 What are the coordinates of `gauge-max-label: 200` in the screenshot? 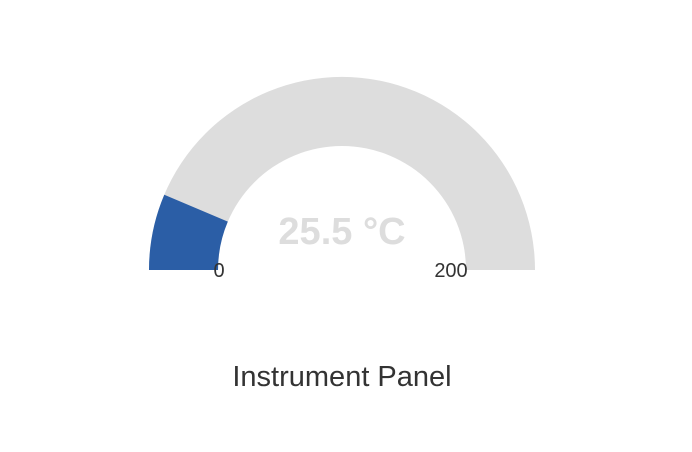 It's located at (450, 271).